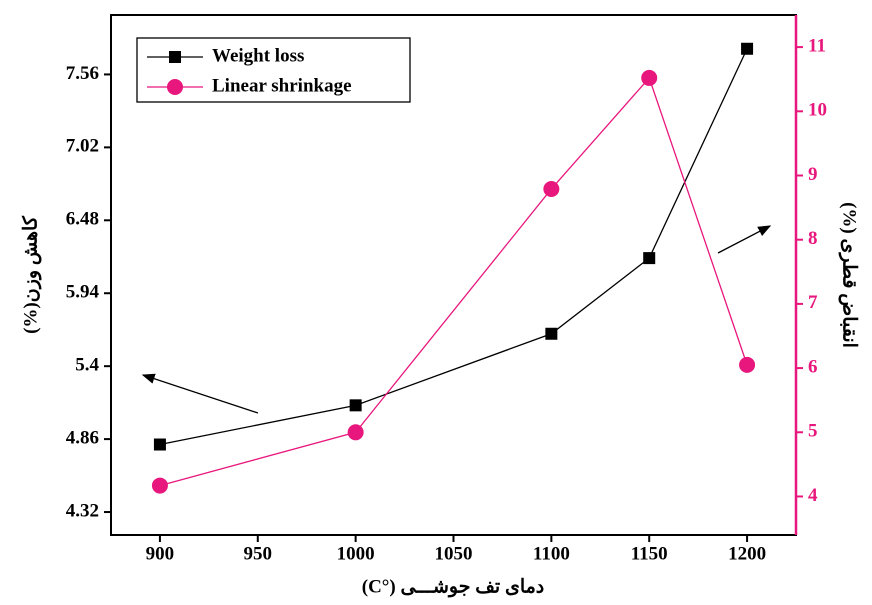 Image resolution: width=872 pixels, height=605 pixels. Describe the element at coordinates (356, 553) in the screenshot. I see `x-tick-label: 1000` at that location.